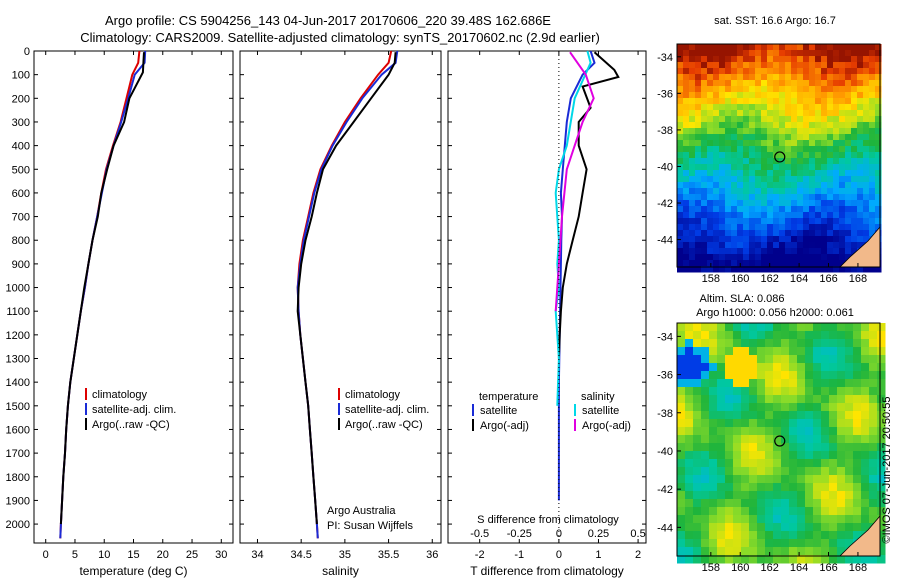  What do you see at coordinates (221, 555) in the screenshot?
I see `x-tick-label: 30` at bounding box center [221, 555].